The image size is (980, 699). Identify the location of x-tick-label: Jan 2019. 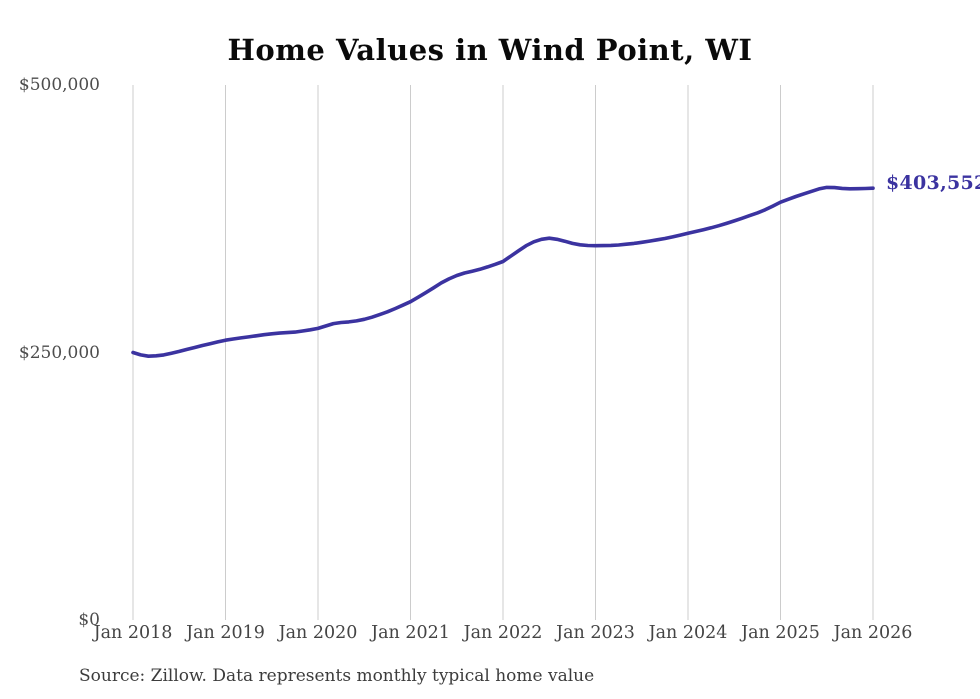
(225, 633).